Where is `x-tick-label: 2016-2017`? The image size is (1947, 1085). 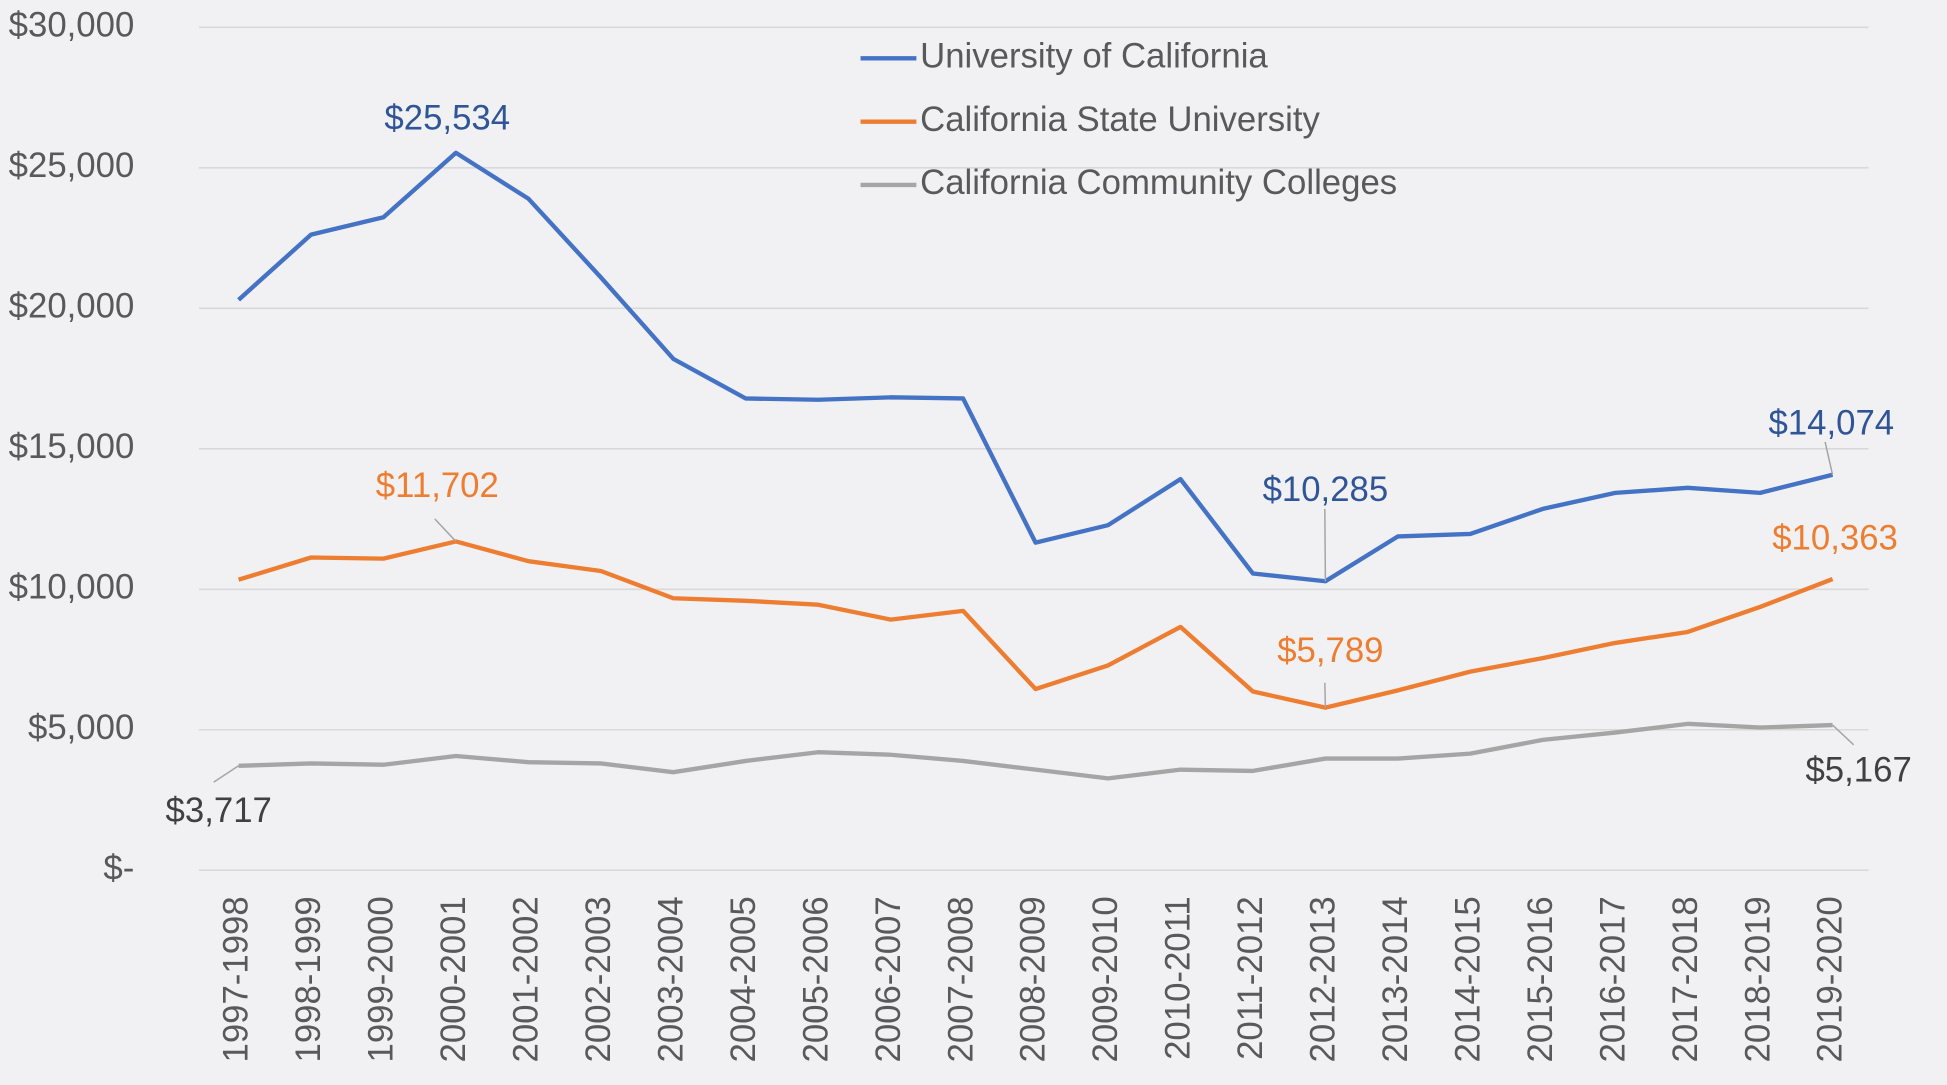
x-tick-label: 2016-2017 is located at coordinates (1613, 979).